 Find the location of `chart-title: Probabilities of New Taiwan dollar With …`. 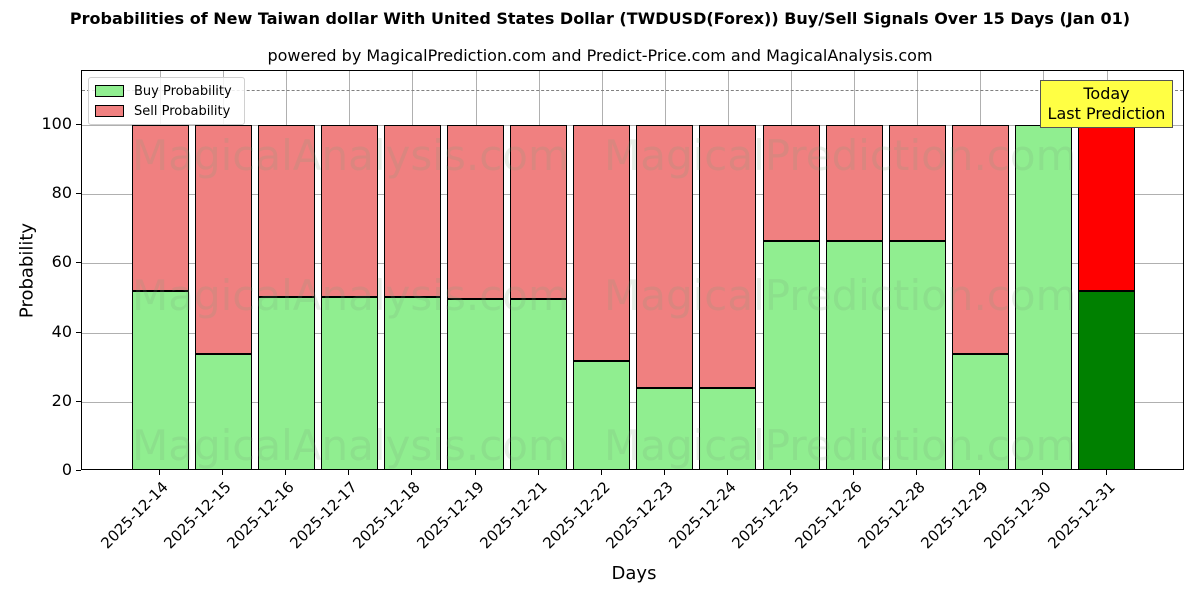

chart-title: Probabilities of New Taiwan dollar With … is located at coordinates (600, 18).